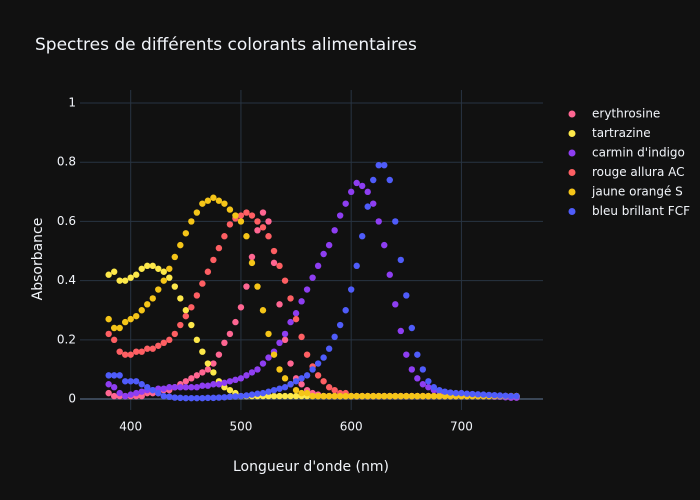  What do you see at coordinates (66, 339) in the screenshot?
I see `y-tick-label: 0.2` at bounding box center [66, 339].